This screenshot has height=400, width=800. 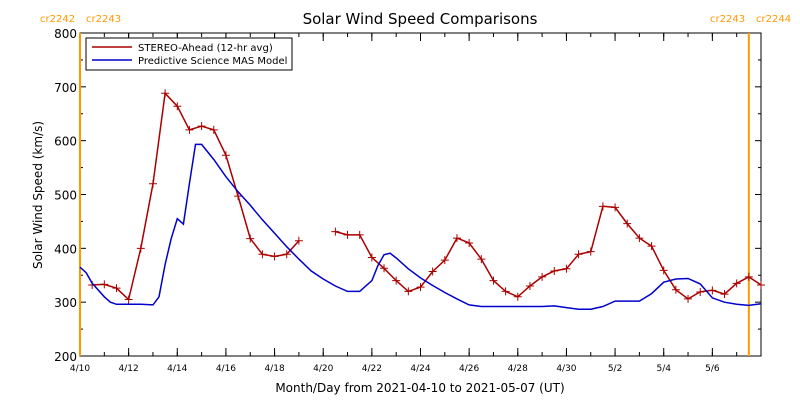 I want to click on carrington-label-right: cr2243, so click(x=103, y=19).